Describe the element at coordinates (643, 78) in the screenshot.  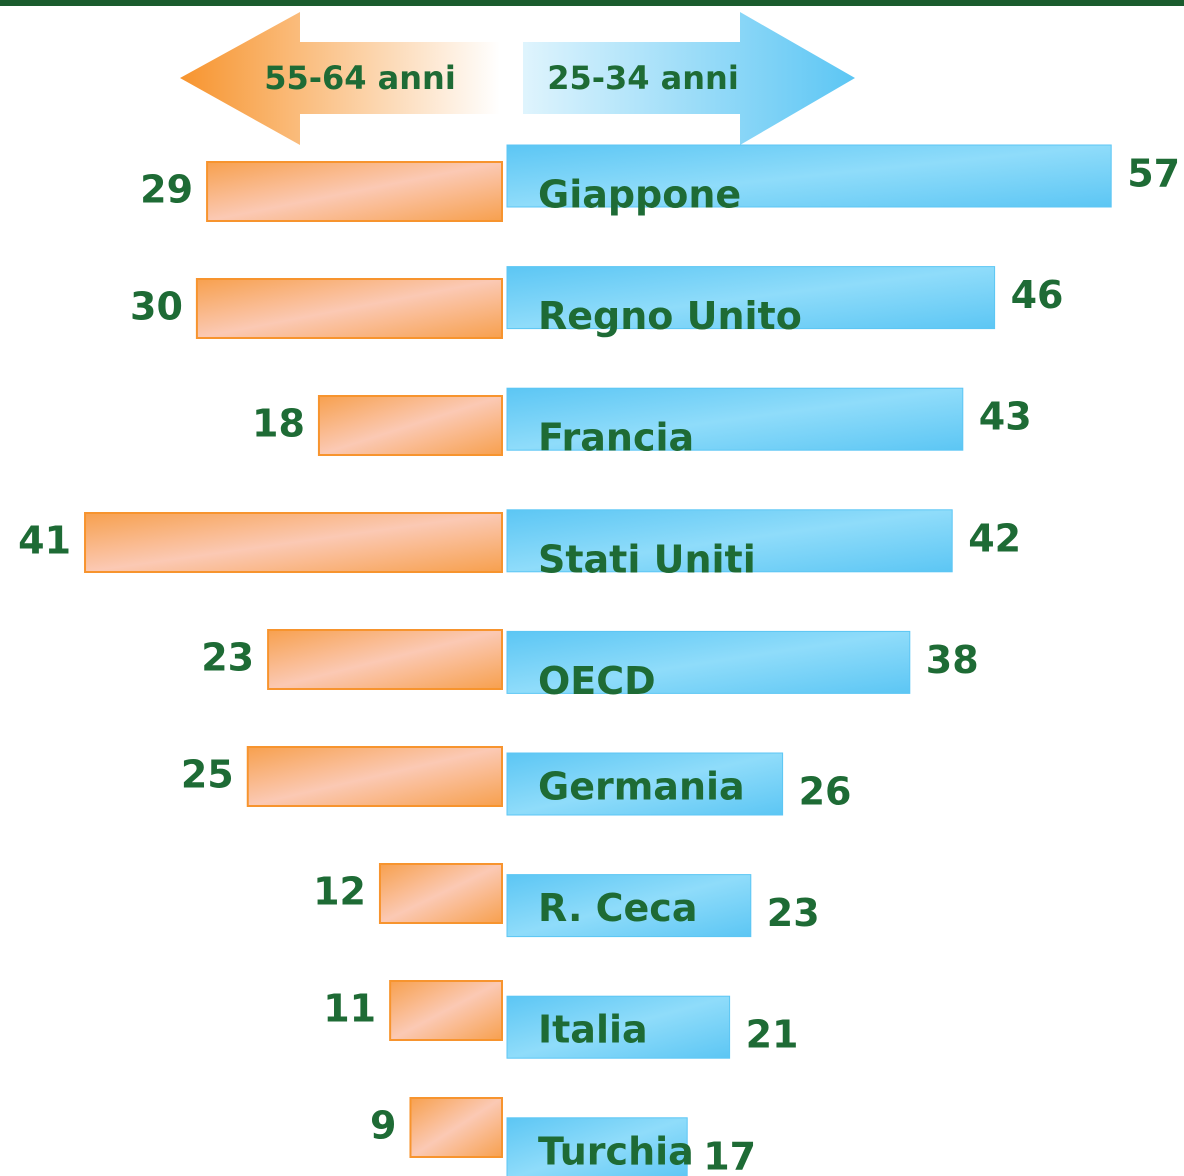
I see `legend-label: 25-34 anni` at that location.